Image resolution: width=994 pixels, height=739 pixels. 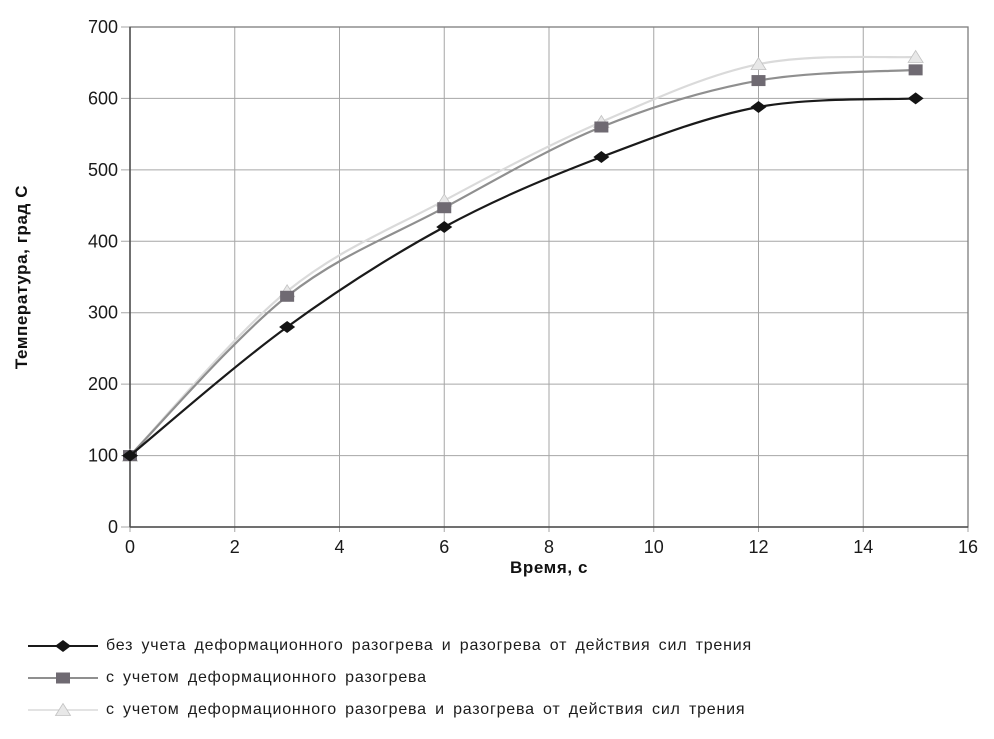 I want to click on x-axis-title: Время, с, so click(x=549, y=567).